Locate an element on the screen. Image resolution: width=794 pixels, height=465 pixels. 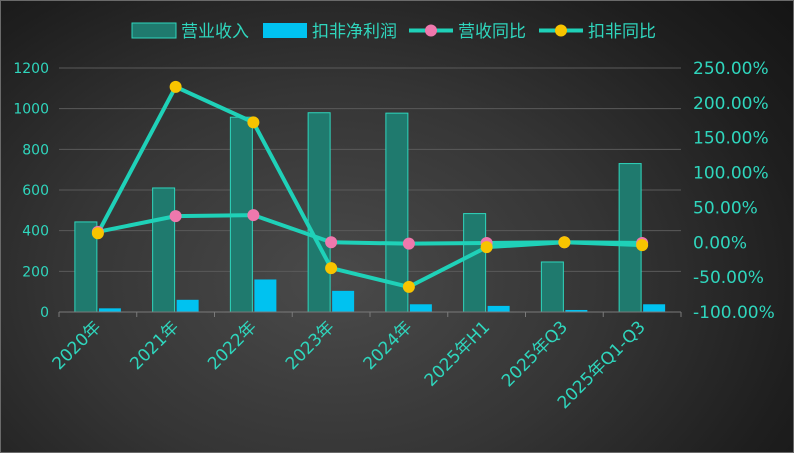
left-tick-label: 1200 is located at coordinates (31, 69).